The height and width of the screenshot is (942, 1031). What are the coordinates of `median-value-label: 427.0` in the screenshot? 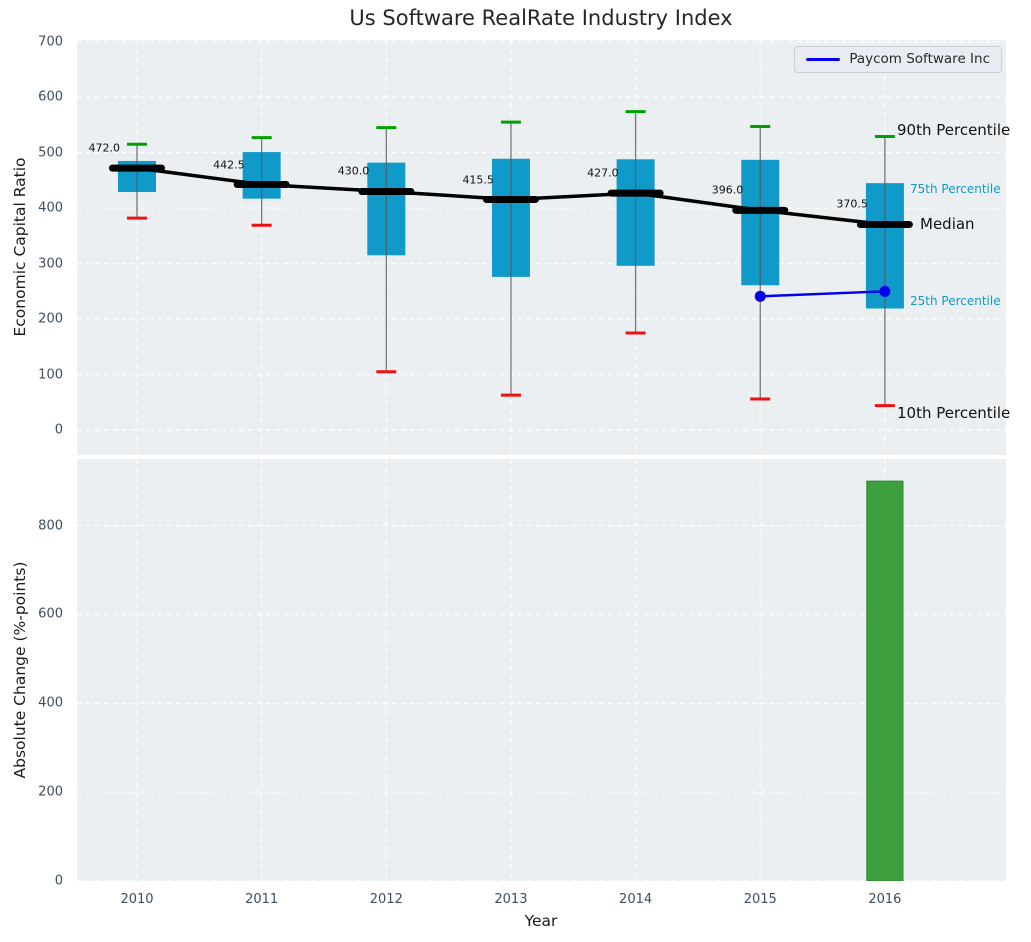 It's located at (603, 173).